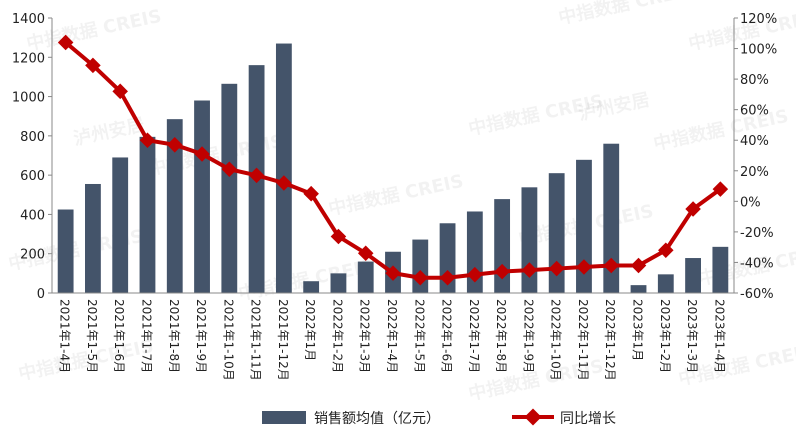  What do you see at coordinates (754, 141) in the screenshot?
I see `y-right-tick-label: 40%` at bounding box center [754, 141].